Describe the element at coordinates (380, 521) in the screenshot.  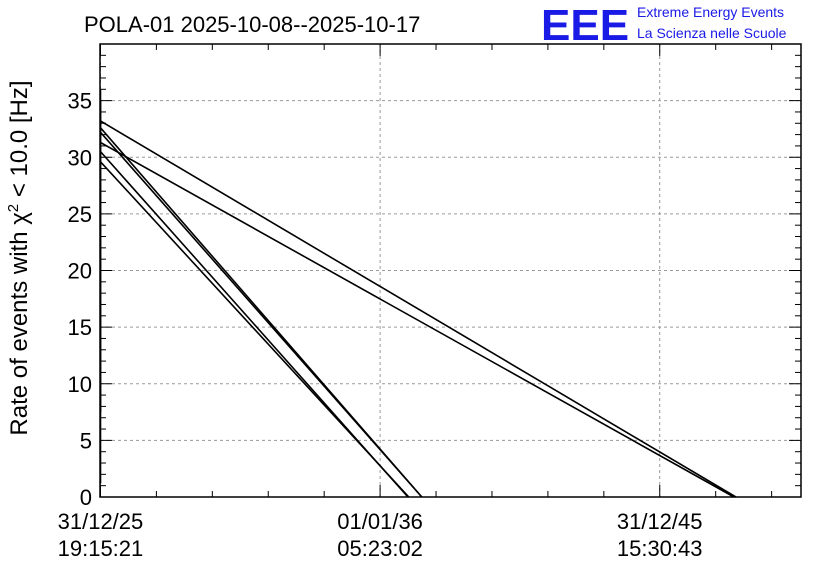
I see `x-tick-label-date: 01/01/36` at that location.